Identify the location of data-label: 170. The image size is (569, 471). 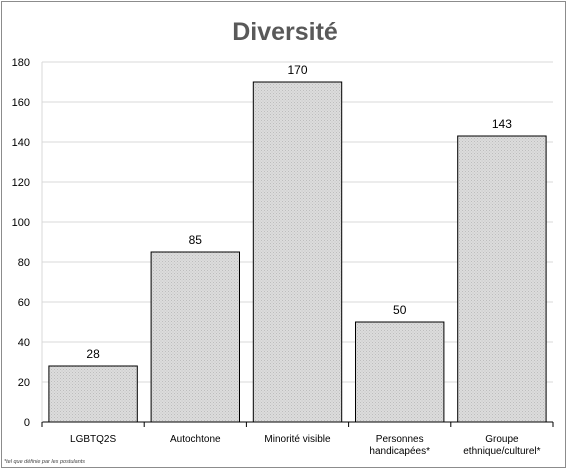
(297, 70).